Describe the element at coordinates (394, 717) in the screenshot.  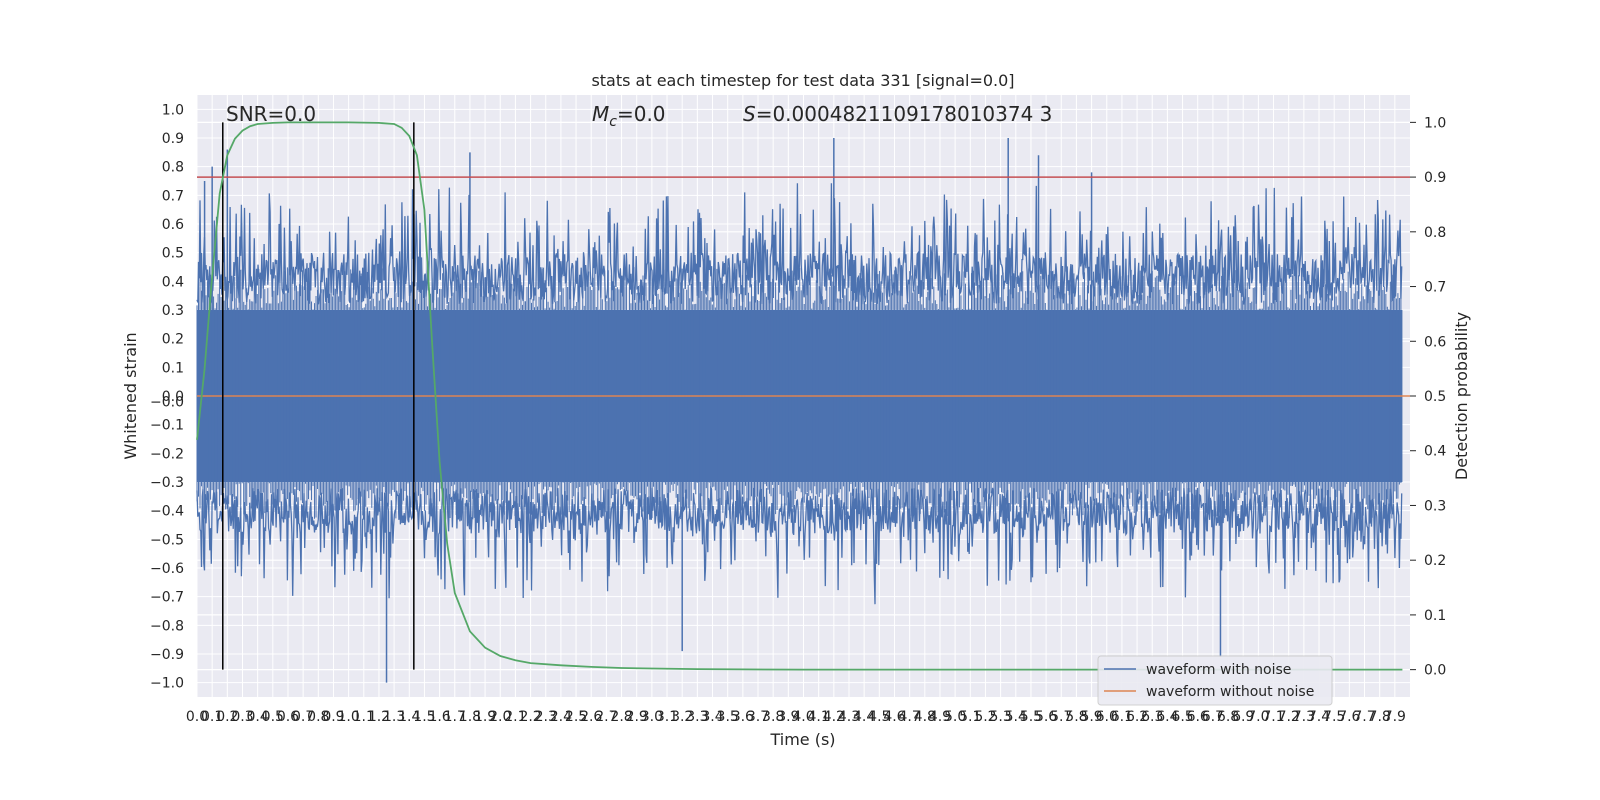
I see `x-tick-label: 1.3` at that location.